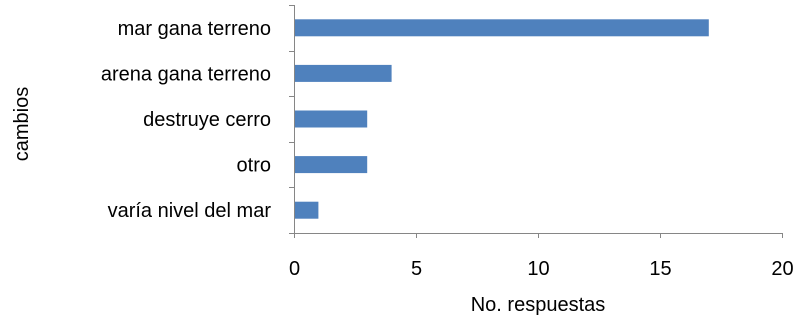 The height and width of the screenshot is (321, 797). What do you see at coordinates (190, 211) in the screenshot?
I see `category-label-5: varía nivel del mar` at bounding box center [190, 211].